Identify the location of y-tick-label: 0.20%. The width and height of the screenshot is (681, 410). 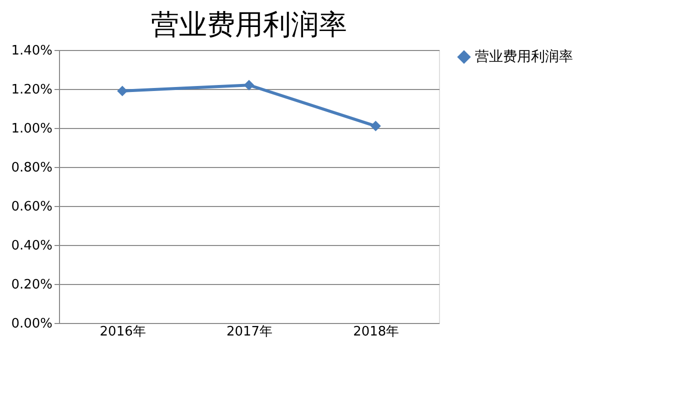
(31, 285).